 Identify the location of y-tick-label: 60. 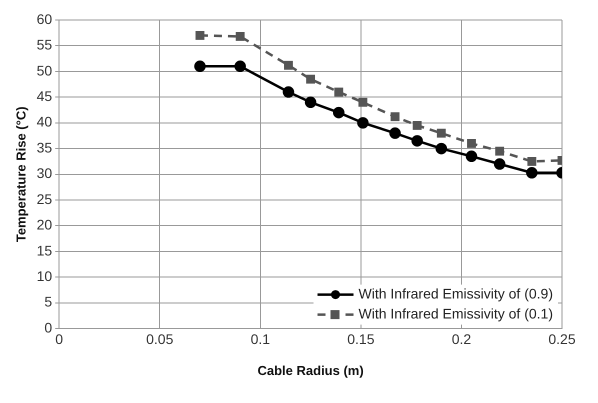
(44, 18).